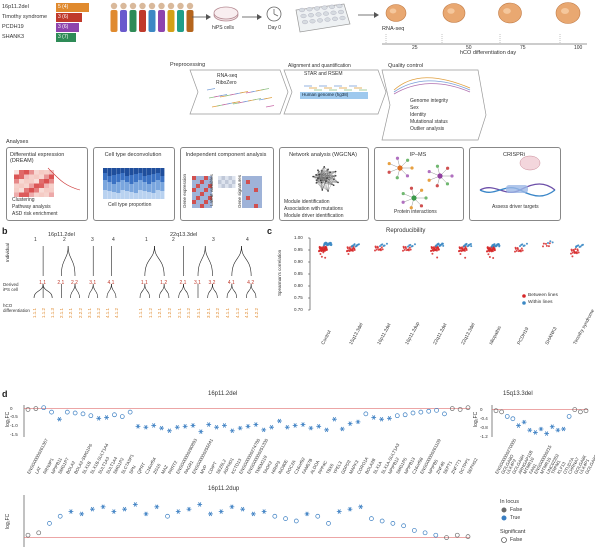 This screenshot has width=595, height=560. I want to click on person-body, so click(161, 21).